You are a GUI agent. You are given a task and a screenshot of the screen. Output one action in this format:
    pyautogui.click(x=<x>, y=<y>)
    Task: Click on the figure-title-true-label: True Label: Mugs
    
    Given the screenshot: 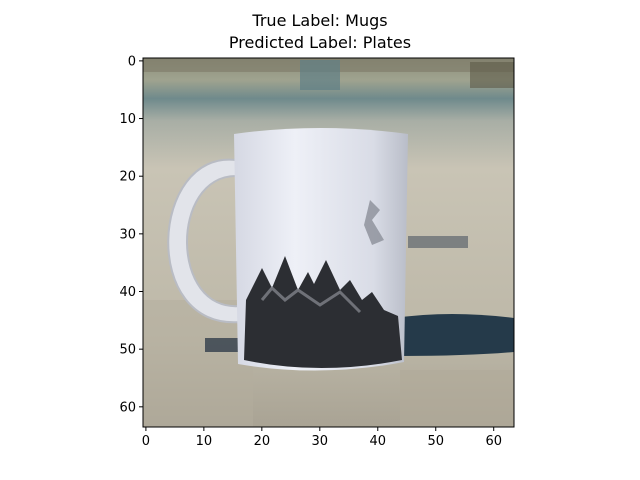 What is the action you would take?
    pyautogui.click(x=320, y=20)
    